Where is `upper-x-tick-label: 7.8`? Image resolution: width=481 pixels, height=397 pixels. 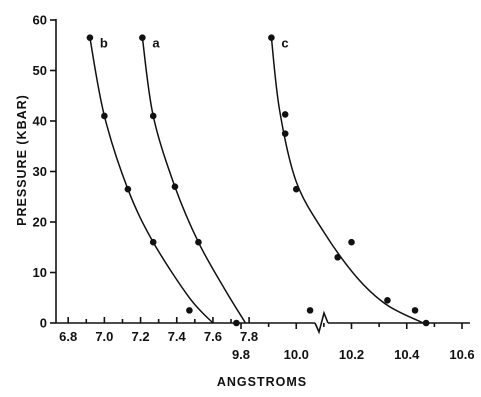
upper-x-tick-label: 7.8 is located at coordinates (249, 336).